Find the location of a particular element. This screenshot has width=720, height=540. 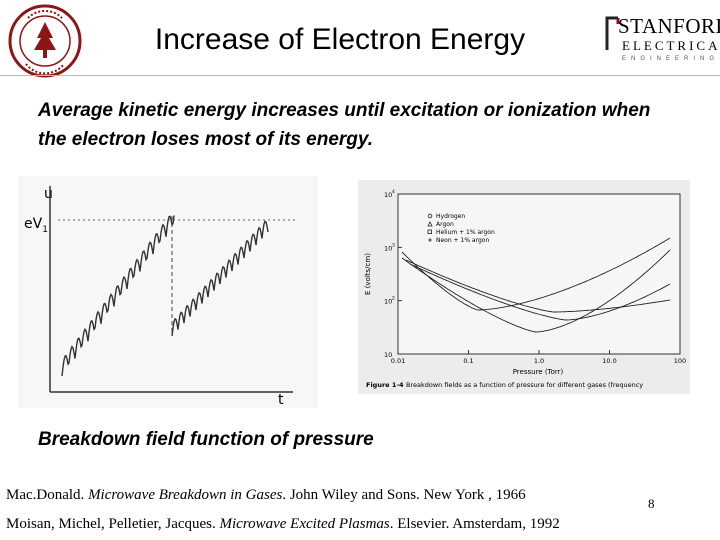

reference-1-publisher: . John Wiley and Sons. New York , 1966 is located at coordinates (404, 495).